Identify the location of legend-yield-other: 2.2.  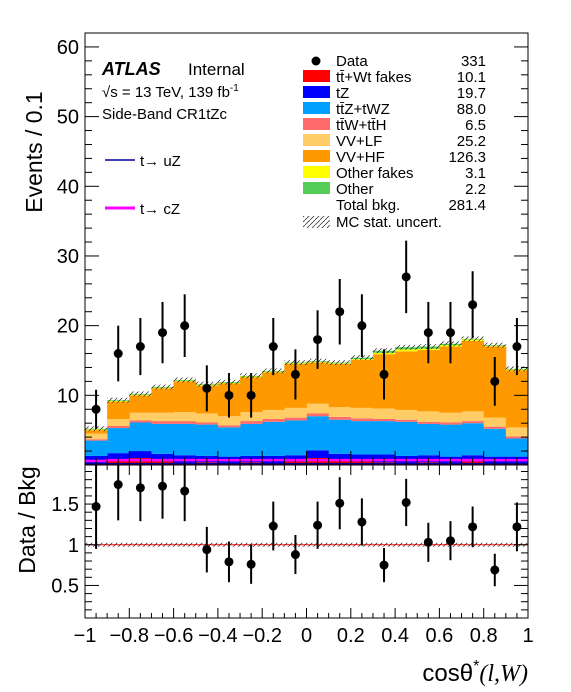
(475, 189).